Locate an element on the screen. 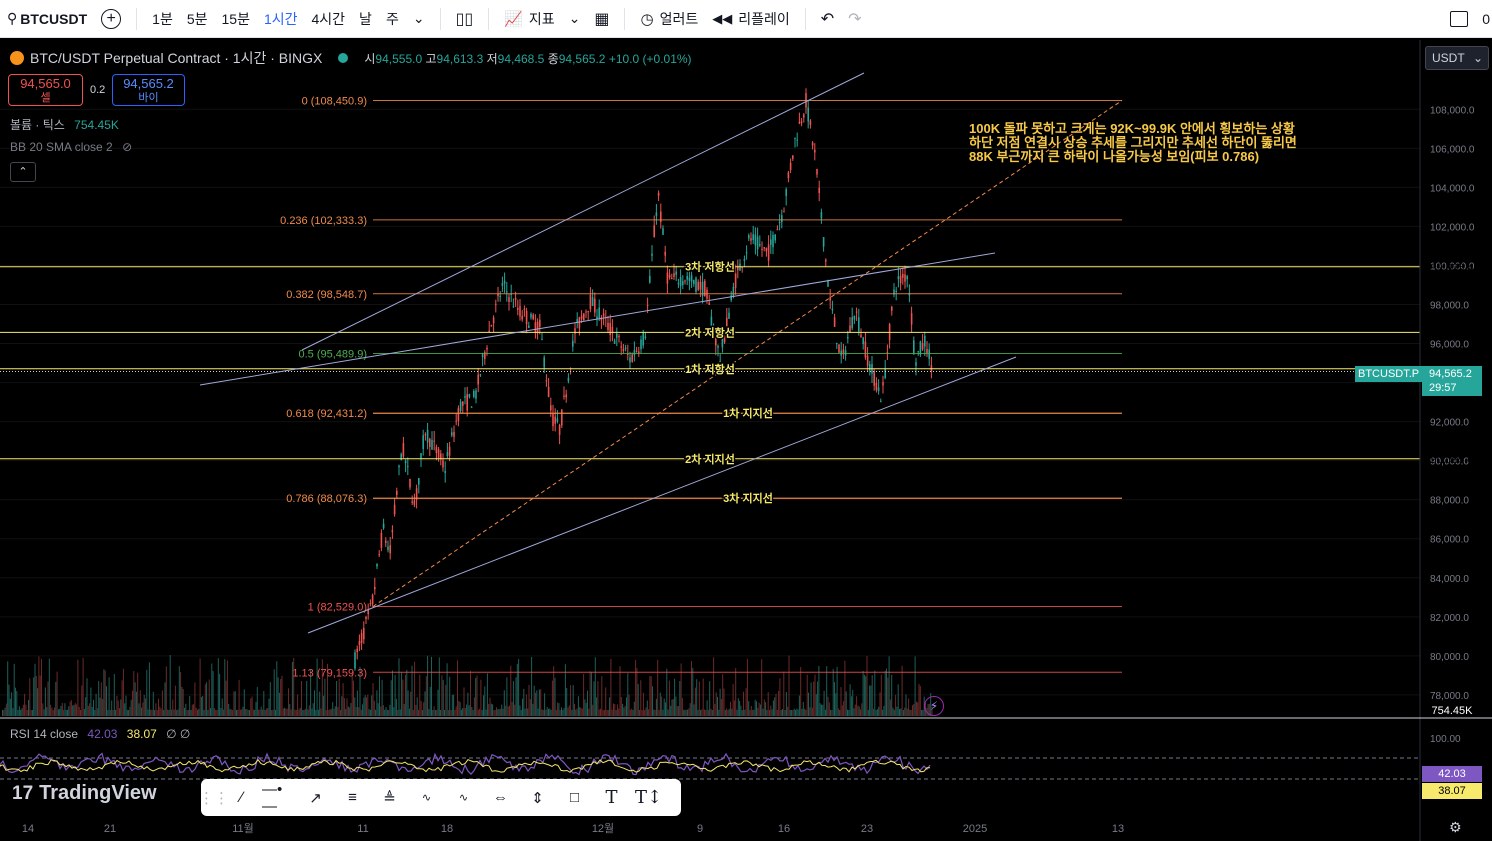  text-note-tool: T↕ is located at coordinates (648, 798).